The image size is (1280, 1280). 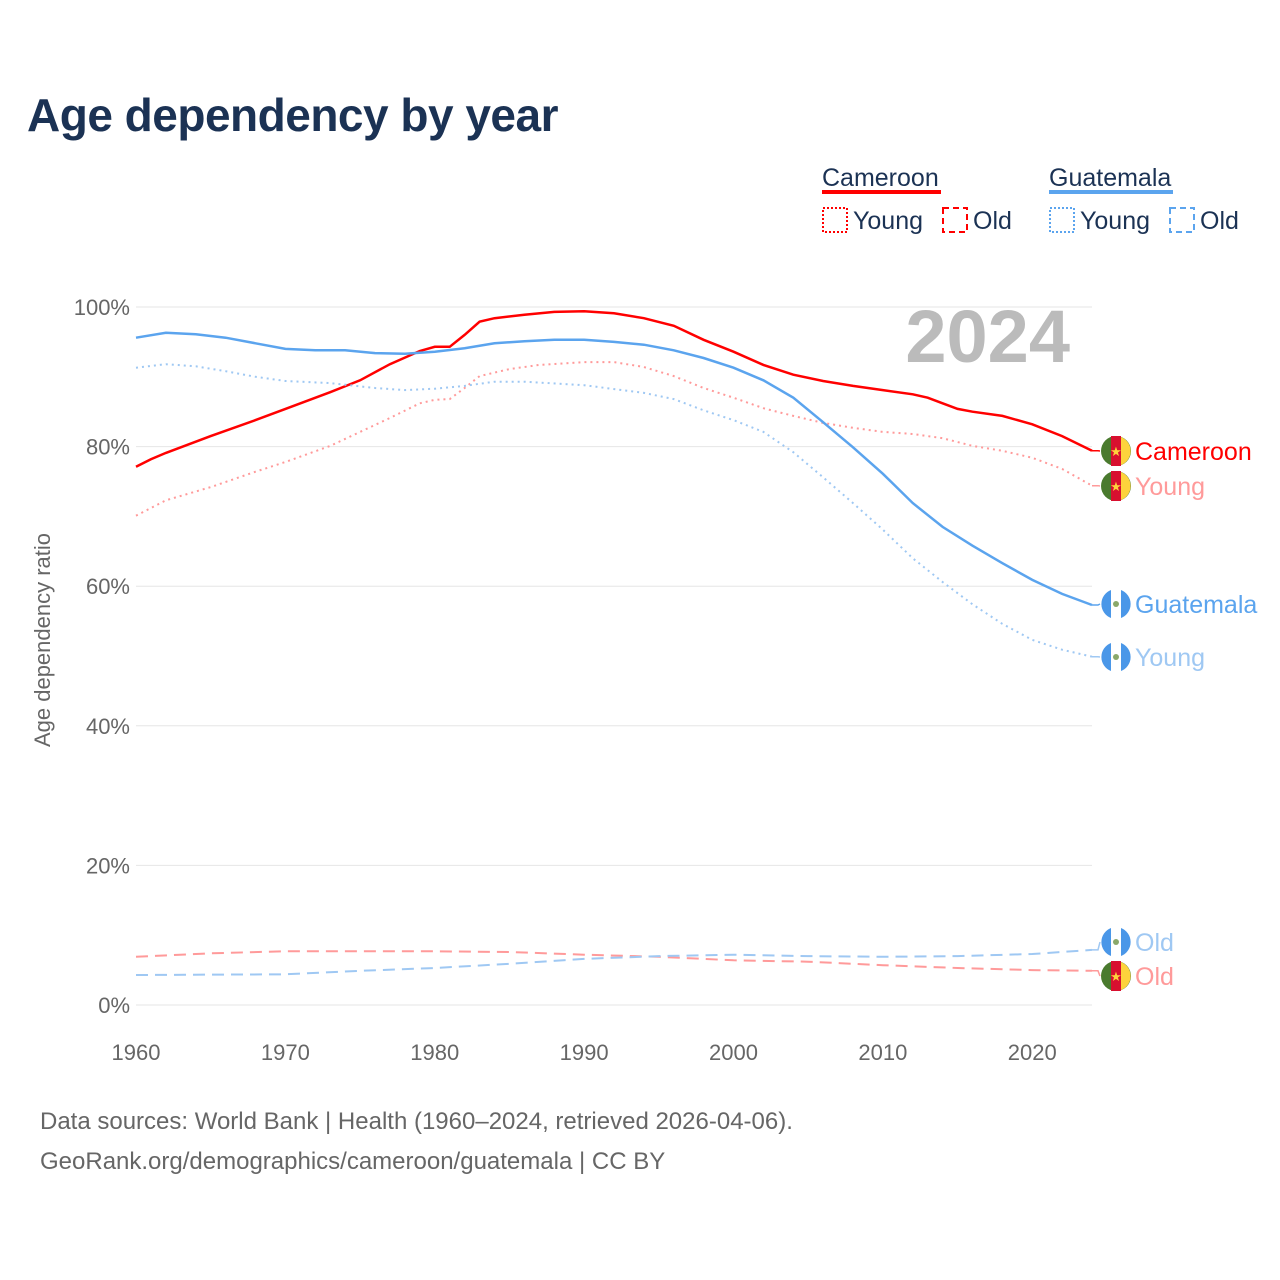 I want to click on y-tick-label: 0%, so click(x=114, y=1005).